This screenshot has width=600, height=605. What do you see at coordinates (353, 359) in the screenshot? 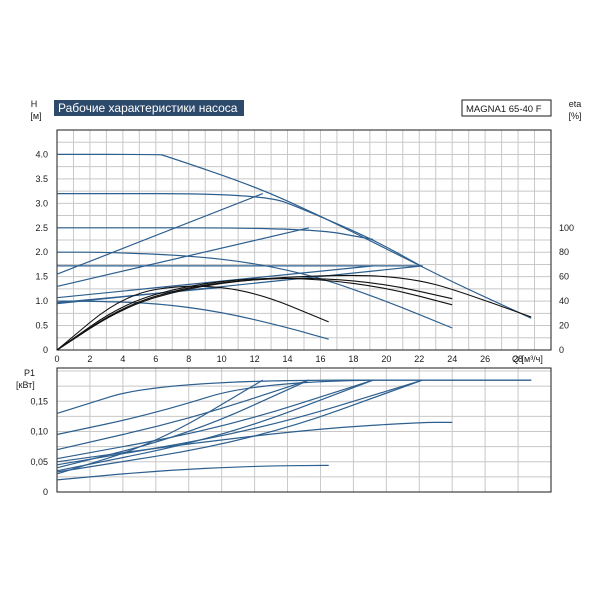
I see `x-tick-label: 18` at bounding box center [353, 359].